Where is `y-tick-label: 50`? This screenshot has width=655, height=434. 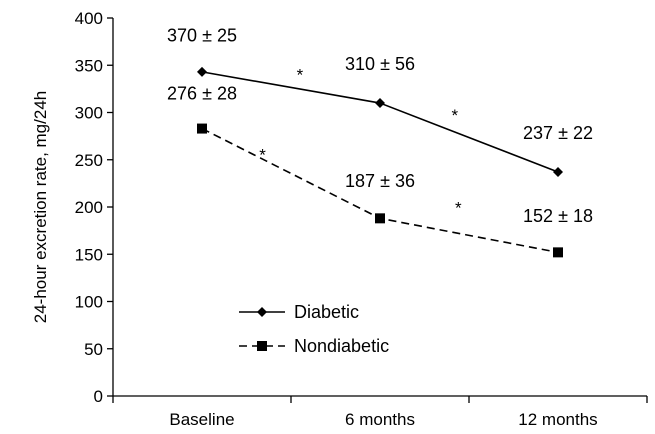 y-tick-label: 50 is located at coordinates (93, 349).